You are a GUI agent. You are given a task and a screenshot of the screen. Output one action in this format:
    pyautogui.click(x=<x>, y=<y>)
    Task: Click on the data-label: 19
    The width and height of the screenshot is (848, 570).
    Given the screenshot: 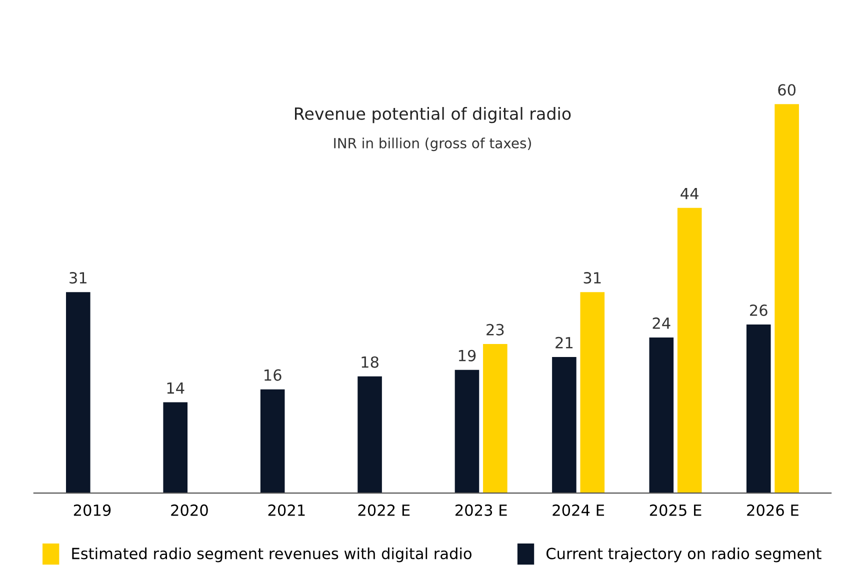 What is the action you would take?
    pyautogui.click(x=467, y=356)
    